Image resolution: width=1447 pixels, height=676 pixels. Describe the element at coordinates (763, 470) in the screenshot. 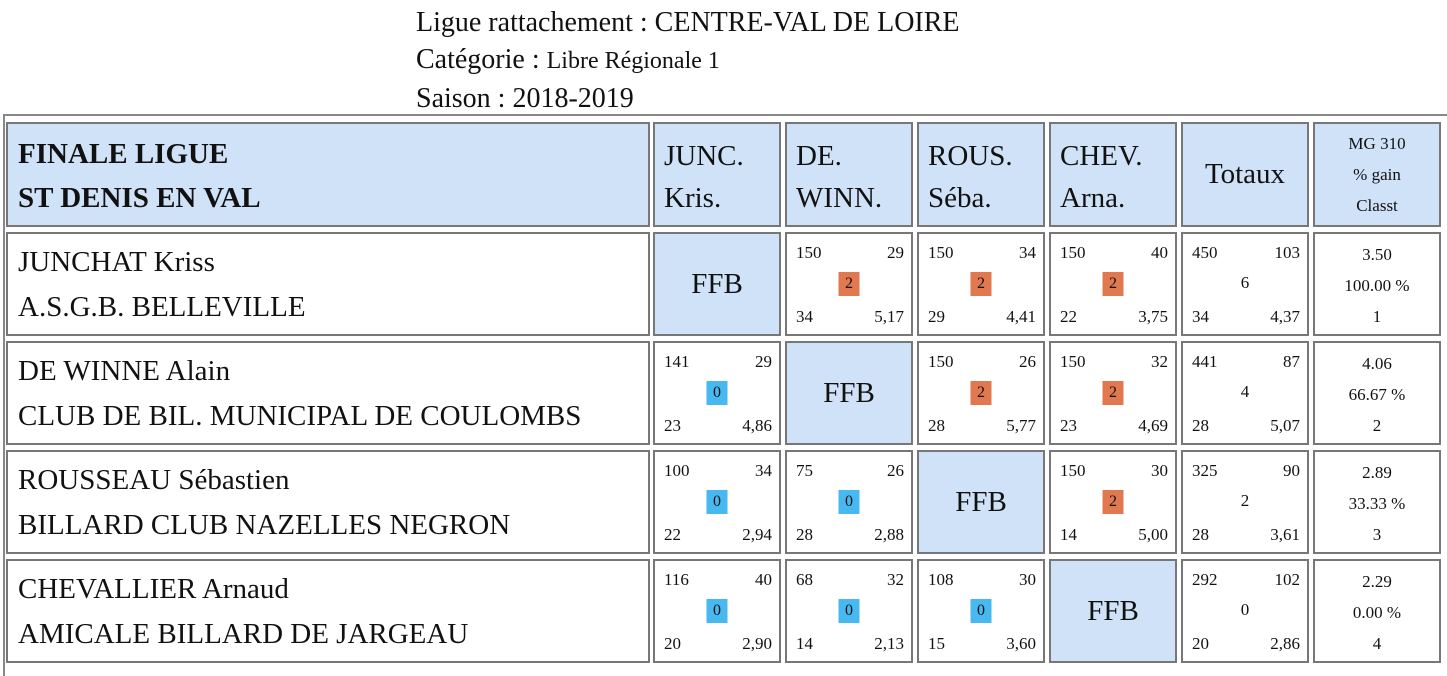

I see `match-reprises: 34` at that location.